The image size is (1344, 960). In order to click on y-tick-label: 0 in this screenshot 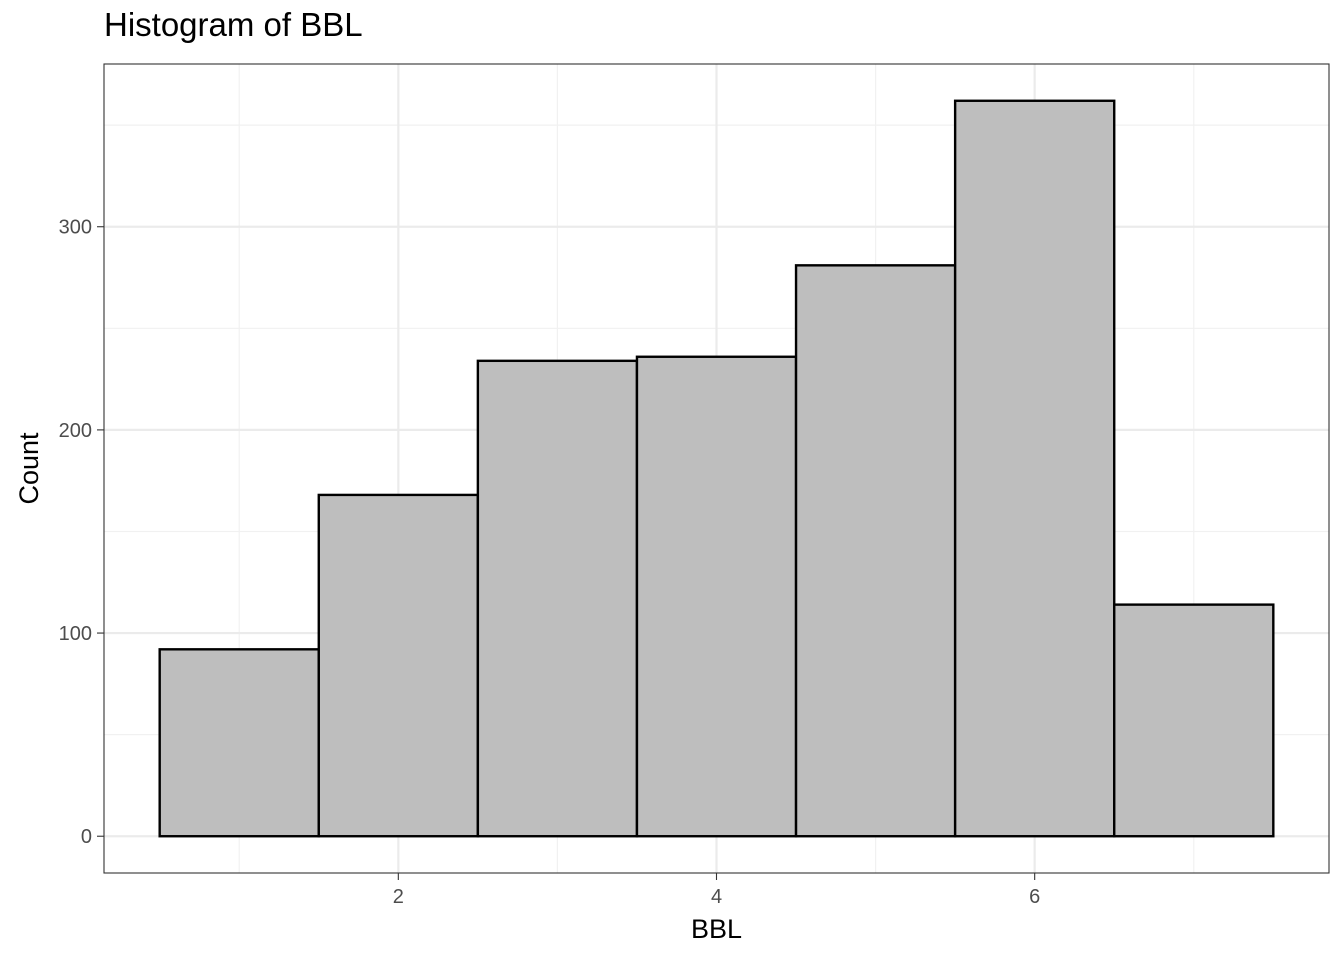, I will do `click(86, 837)`.